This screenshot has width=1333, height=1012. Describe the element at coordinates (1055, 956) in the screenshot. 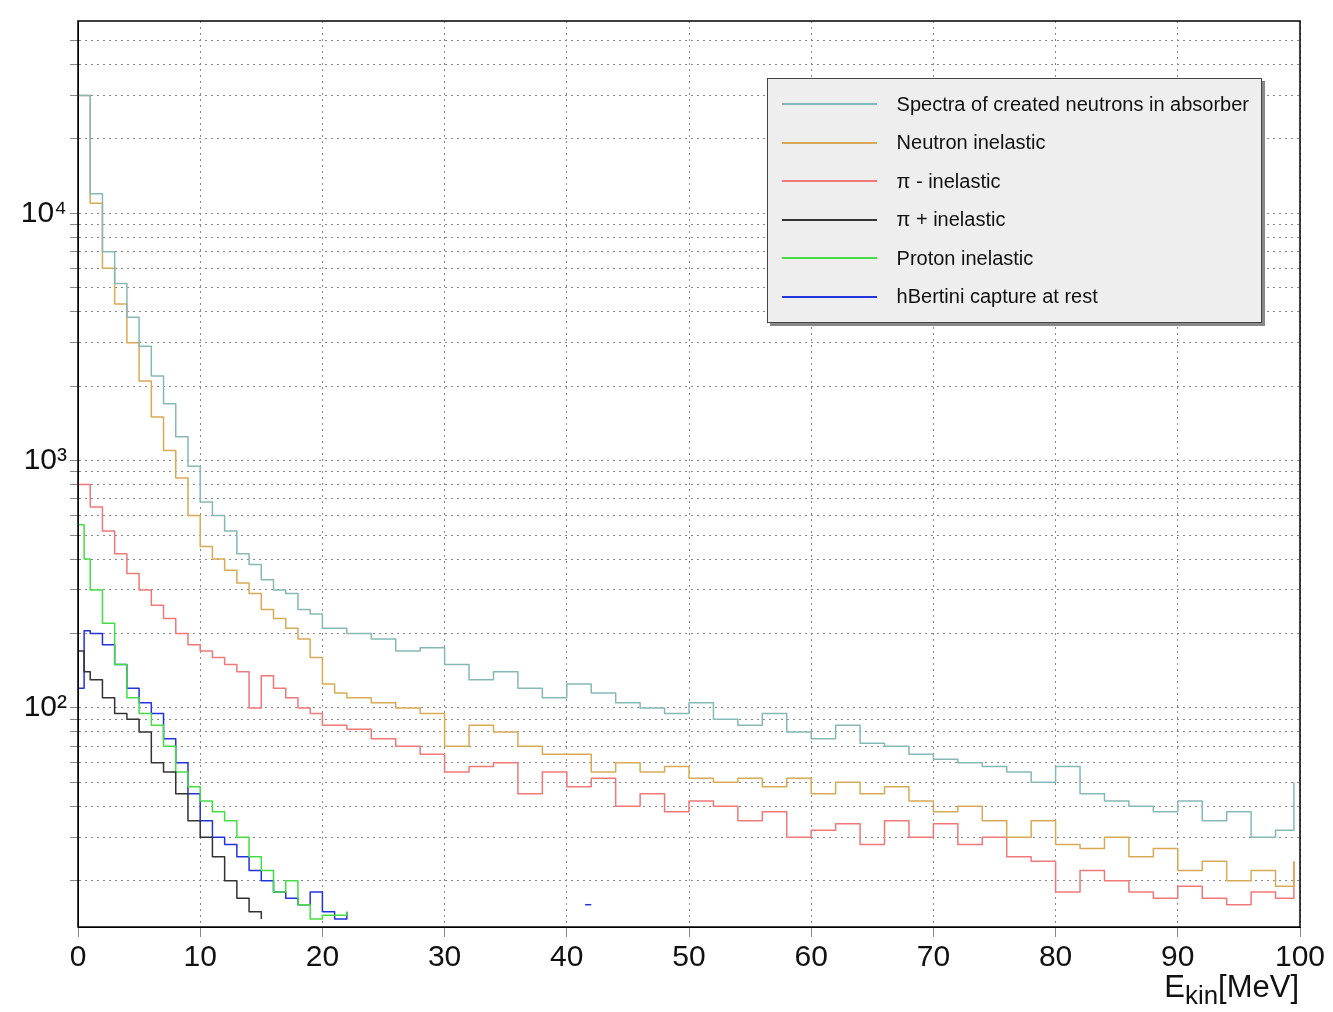

I see `x-tick-label: 80` at that location.